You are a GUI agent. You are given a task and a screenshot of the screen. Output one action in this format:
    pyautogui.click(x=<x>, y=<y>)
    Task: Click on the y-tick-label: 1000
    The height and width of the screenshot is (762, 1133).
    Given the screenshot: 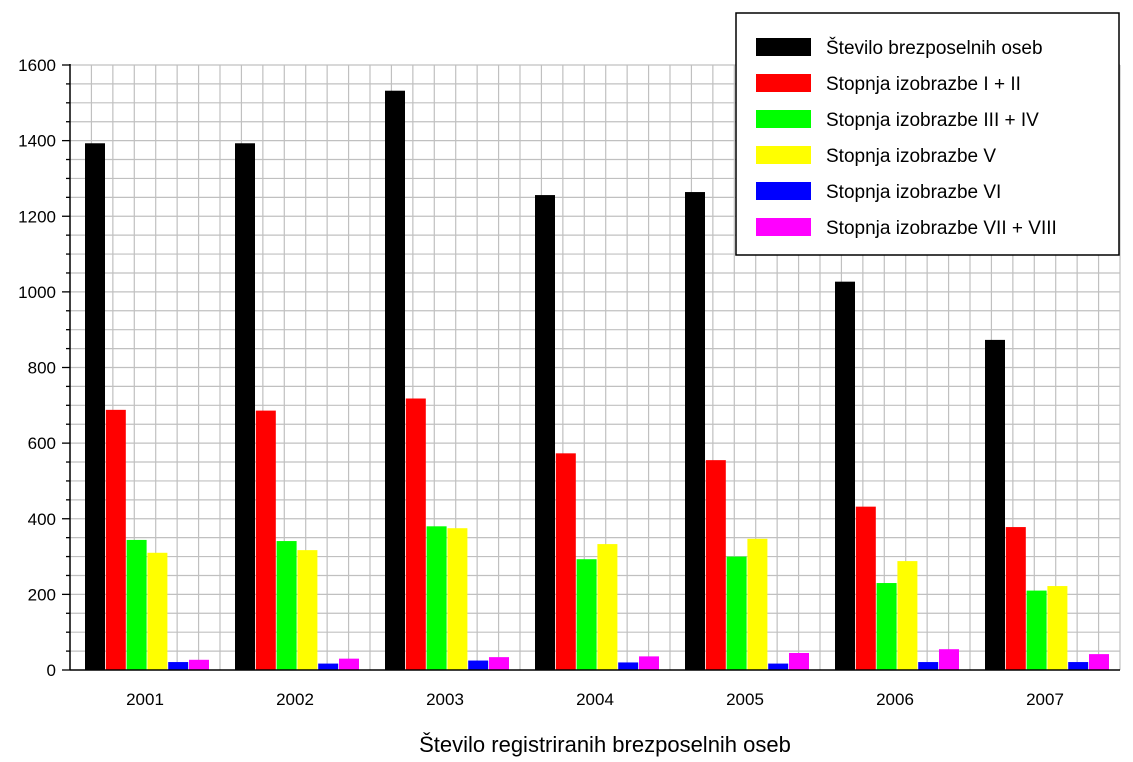 What is the action you would take?
    pyautogui.click(x=37, y=292)
    